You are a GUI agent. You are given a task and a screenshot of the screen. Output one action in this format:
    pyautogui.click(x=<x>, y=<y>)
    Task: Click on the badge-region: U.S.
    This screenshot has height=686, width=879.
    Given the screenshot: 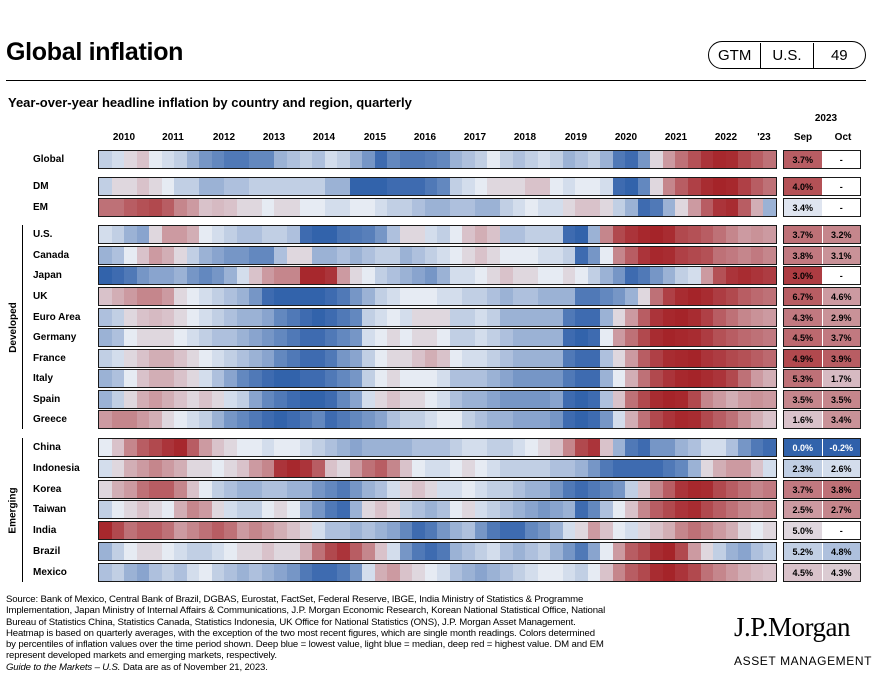 What is the action you would take?
    pyautogui.click(x=786, y=55)
    